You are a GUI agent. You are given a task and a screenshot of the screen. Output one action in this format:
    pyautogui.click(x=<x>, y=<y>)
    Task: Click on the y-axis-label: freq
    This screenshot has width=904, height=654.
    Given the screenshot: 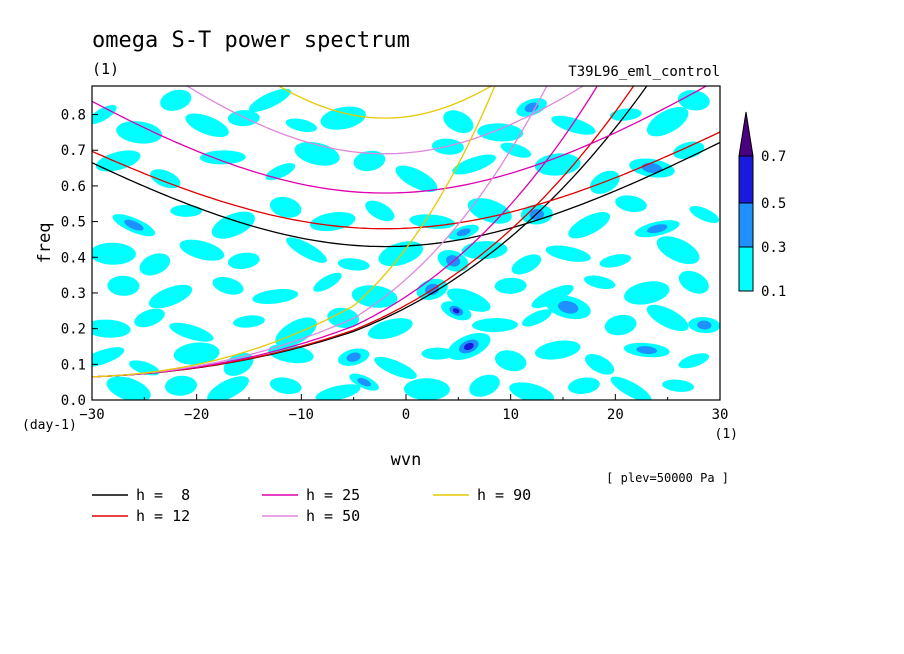 What is the action you would take?
    pyautogui.click(x=45, y=243)
    